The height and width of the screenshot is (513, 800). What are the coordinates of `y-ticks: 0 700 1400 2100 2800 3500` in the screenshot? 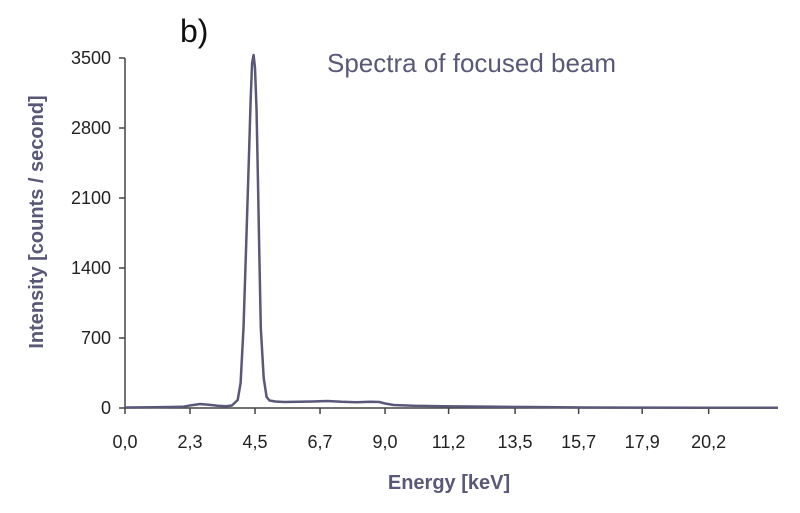 It's located at (98, 233).